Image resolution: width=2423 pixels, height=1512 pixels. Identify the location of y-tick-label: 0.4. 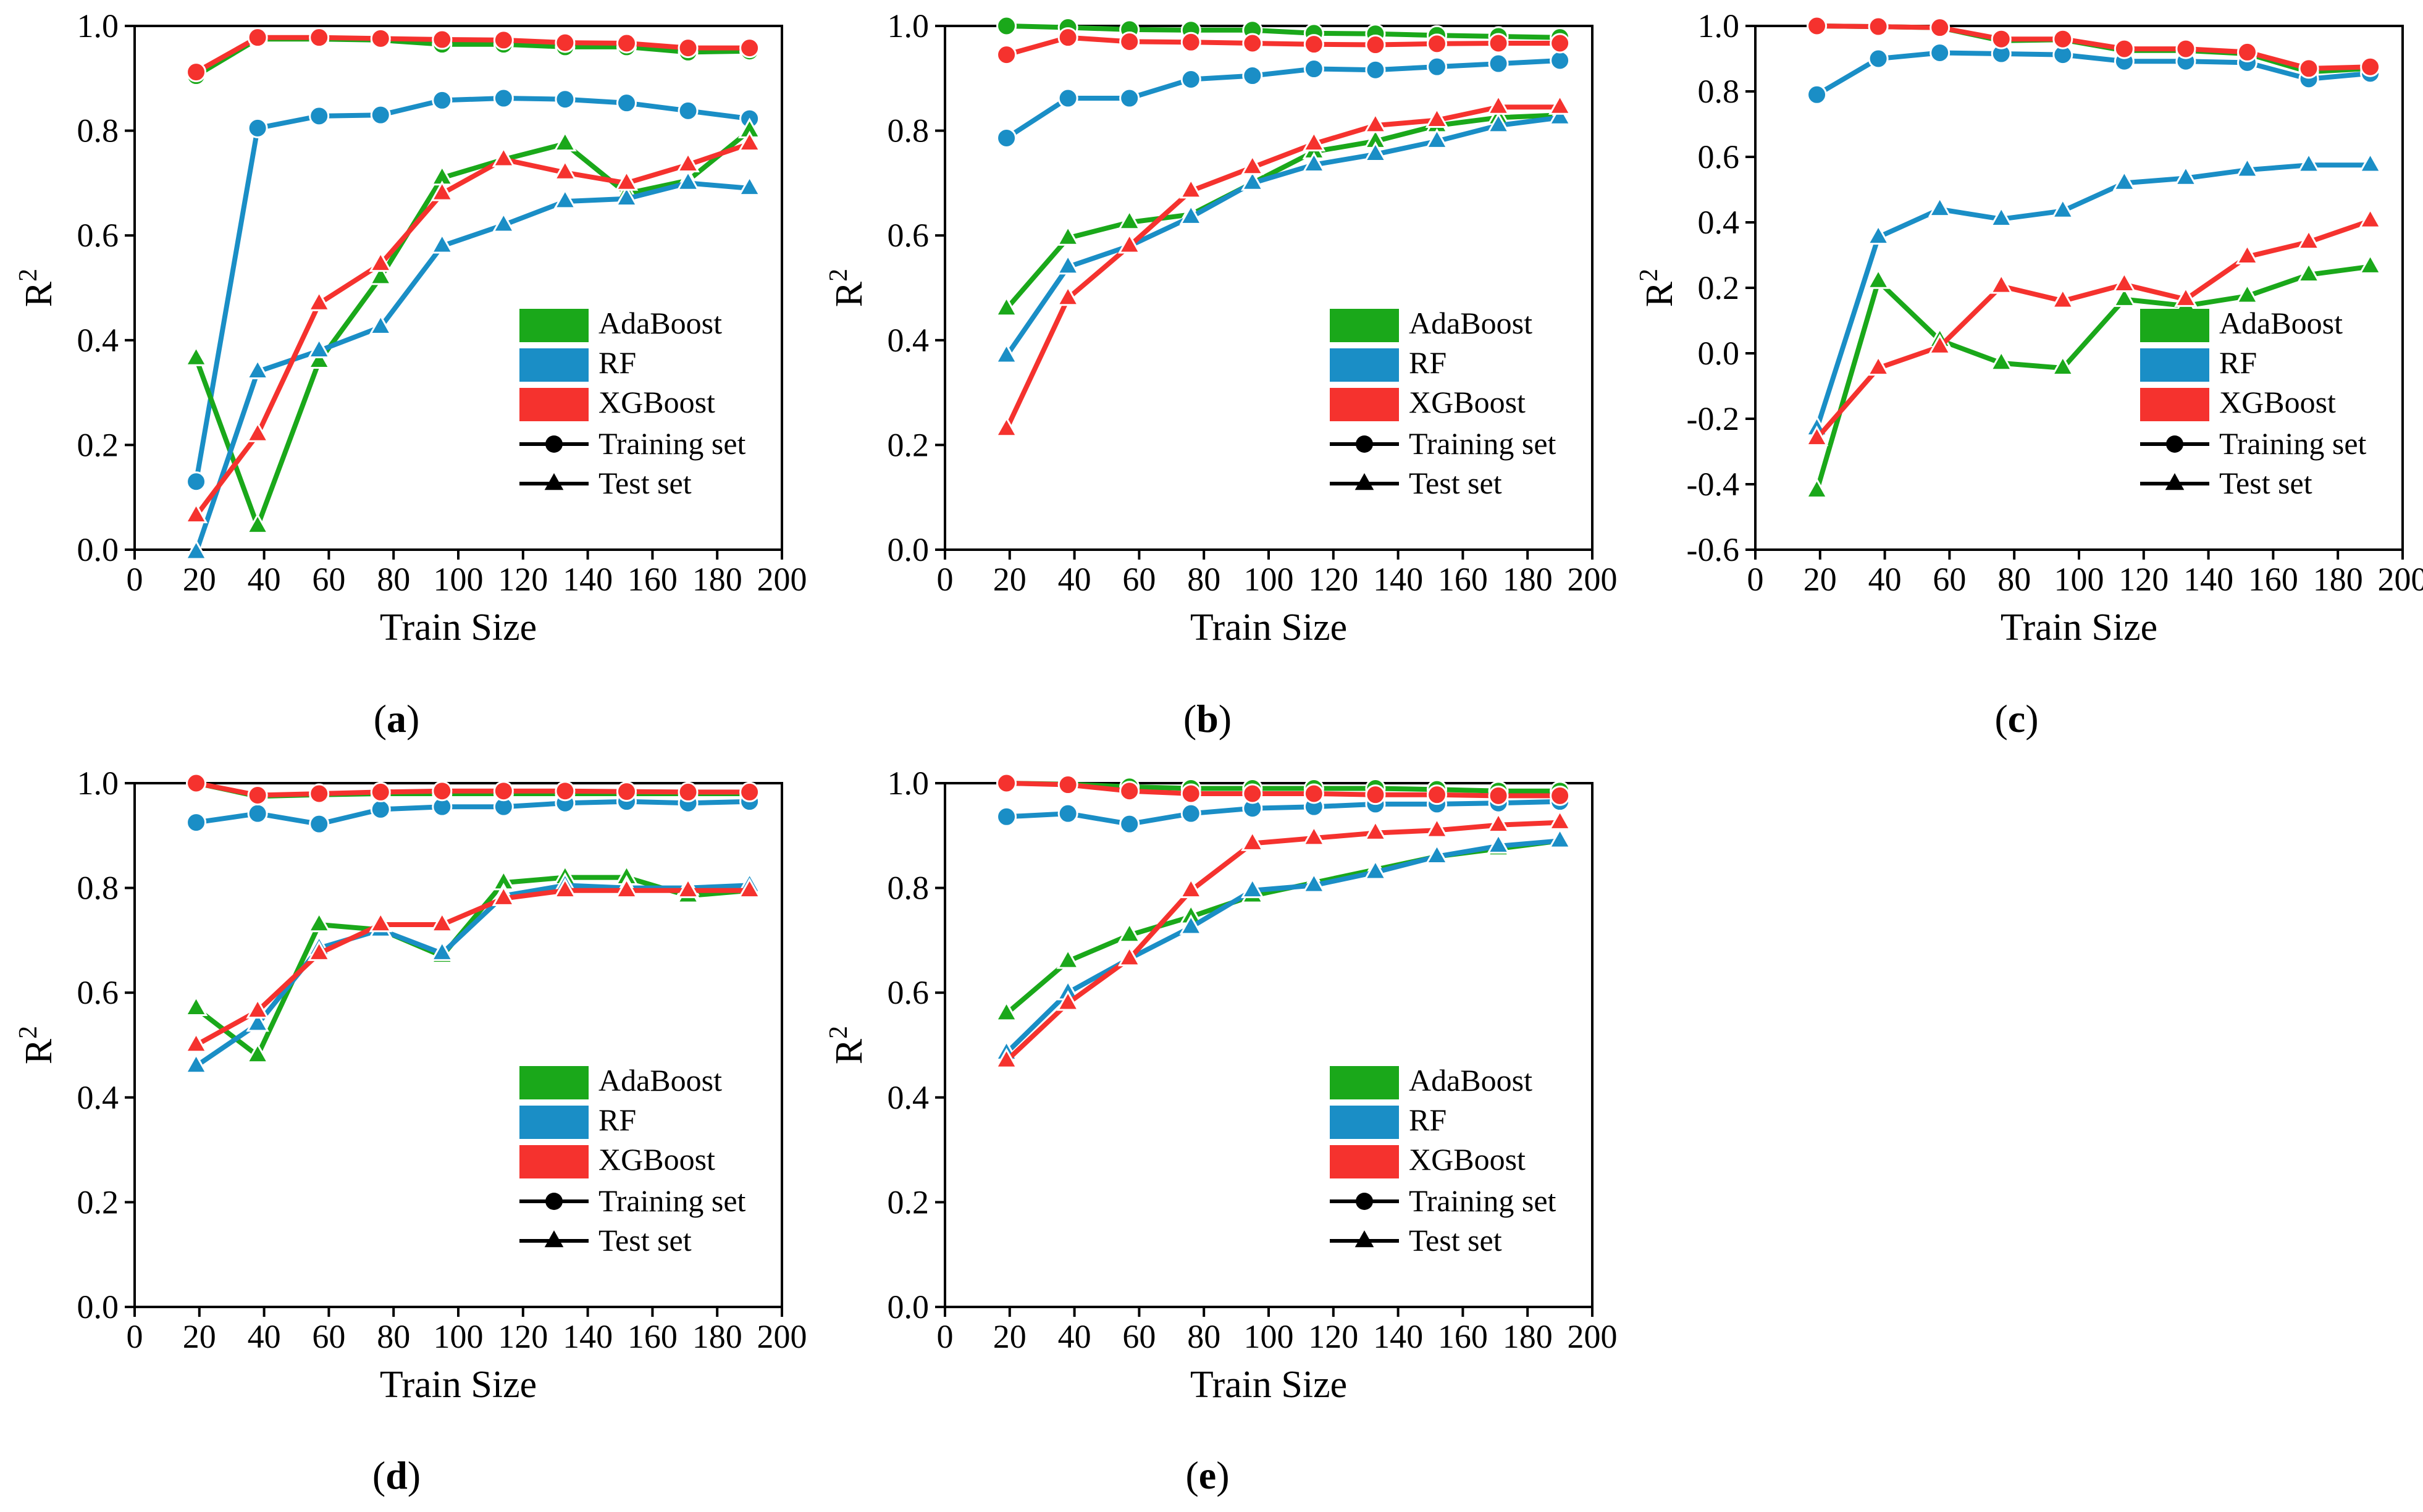
(909, 341).